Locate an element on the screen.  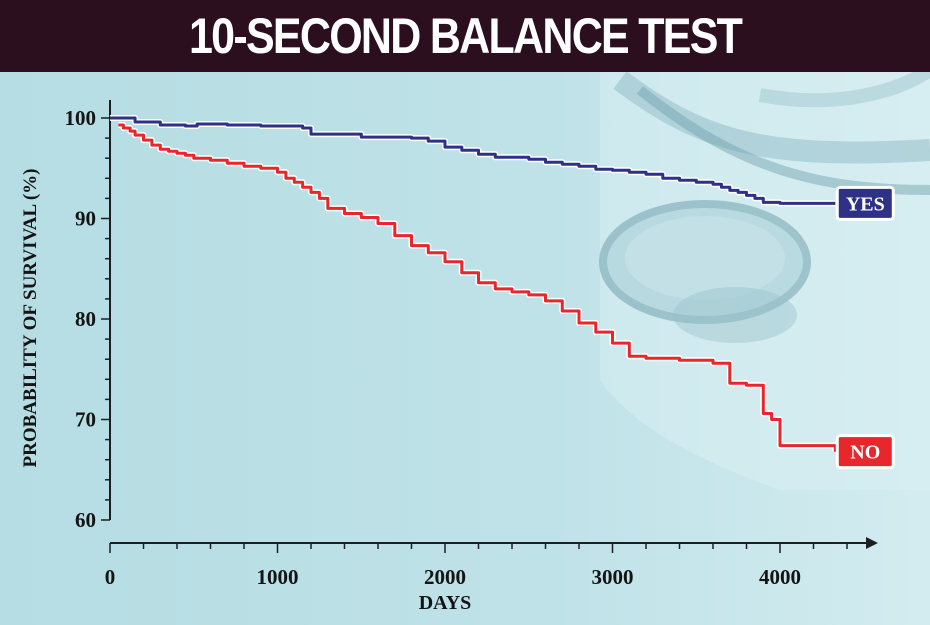
chart-title: 10-SECOND BALANCE TEST is located at coordinates (465, 36).